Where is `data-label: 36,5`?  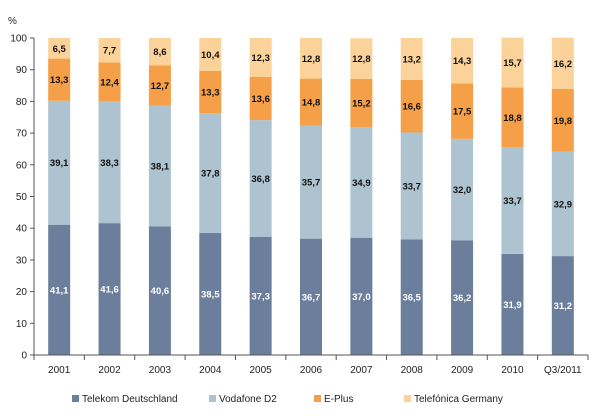 data-label: 36,5 is located at coordinates (411, 298).